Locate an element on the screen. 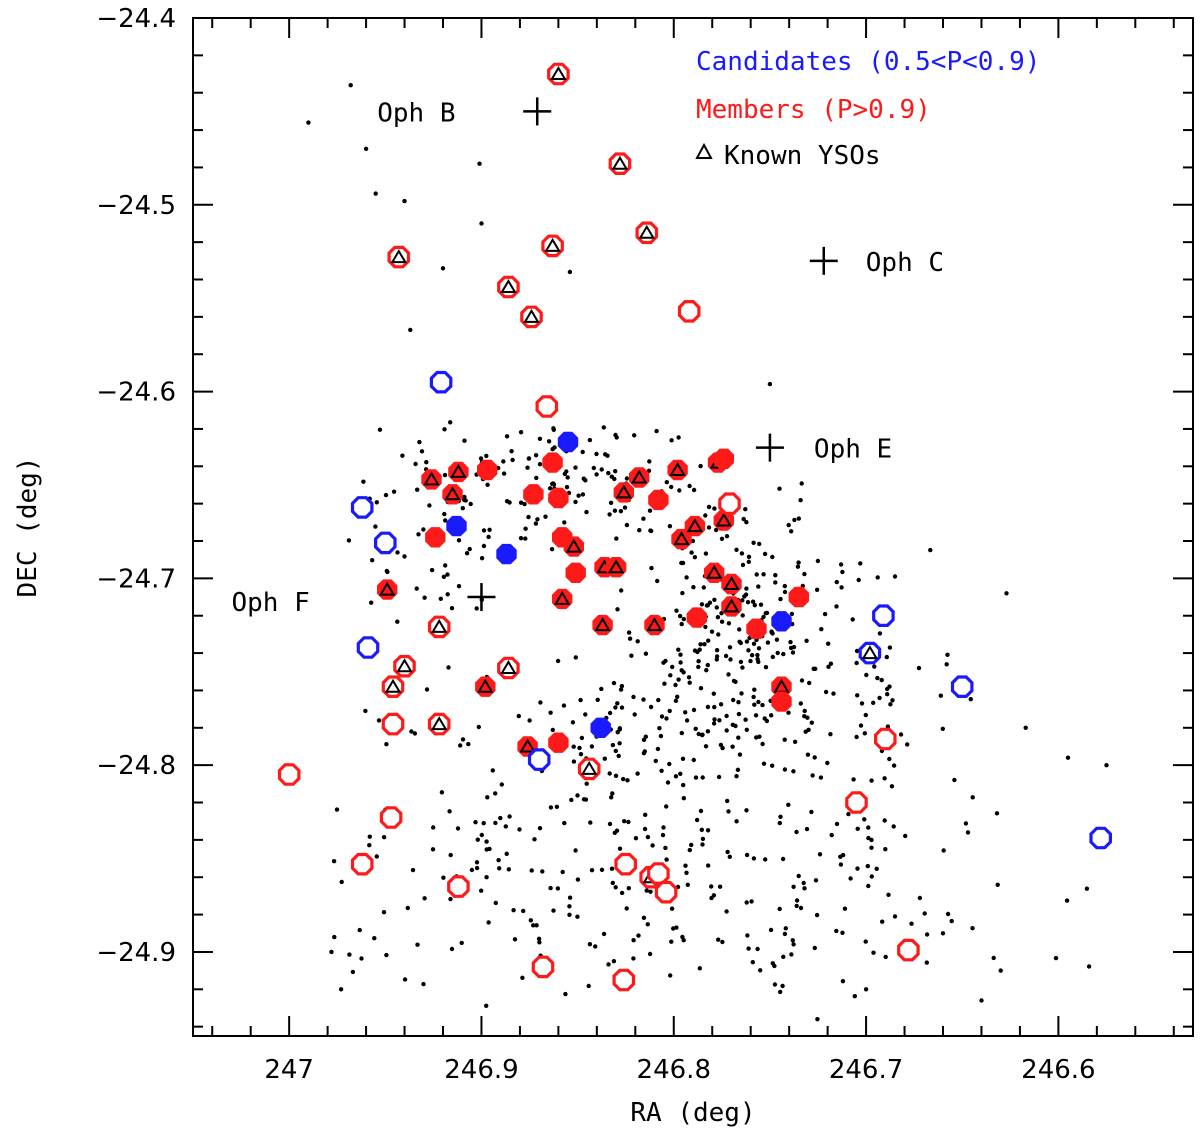  candidate-marker is located at coordinates (506, 554).